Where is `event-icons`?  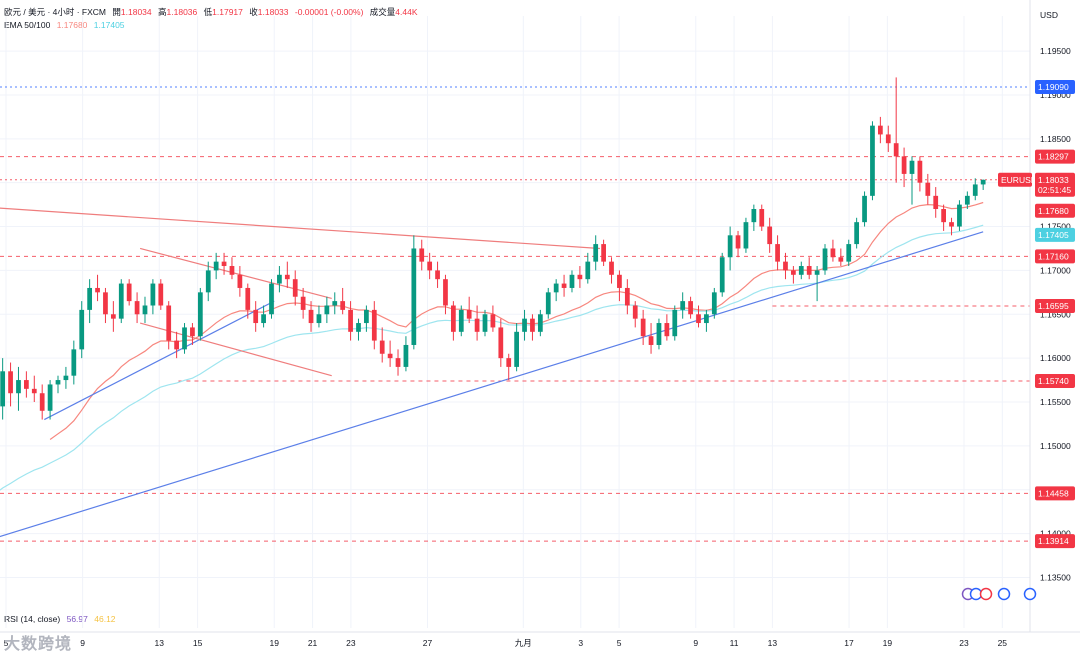 event-icons is located at coordinates (999, 594).